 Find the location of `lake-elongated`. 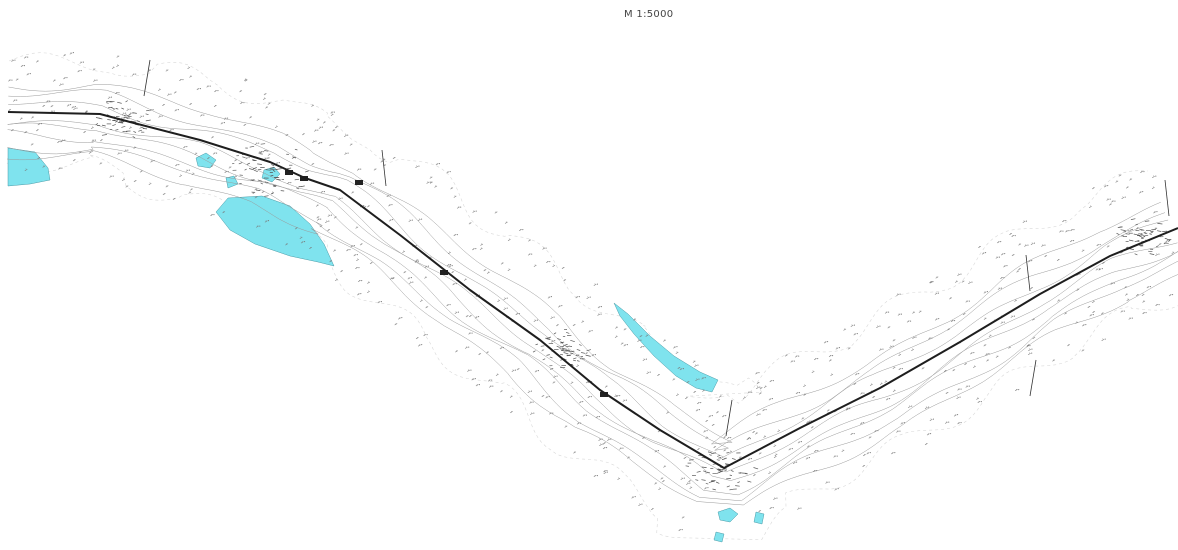

lake-elongated is located at coordinates (666, 347).